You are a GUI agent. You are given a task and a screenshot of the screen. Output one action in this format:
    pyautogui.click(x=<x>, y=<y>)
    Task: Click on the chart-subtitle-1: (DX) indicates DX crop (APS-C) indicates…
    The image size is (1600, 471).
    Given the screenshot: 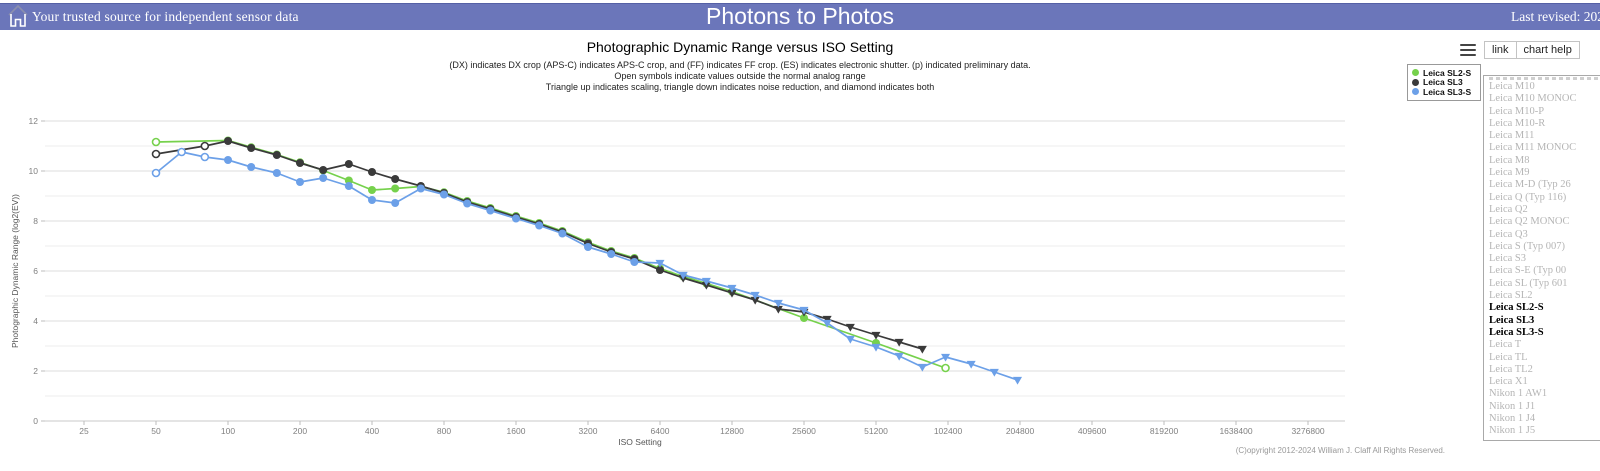 What is the action you would take?
    pyautogui.click(x=740, y=65)
    